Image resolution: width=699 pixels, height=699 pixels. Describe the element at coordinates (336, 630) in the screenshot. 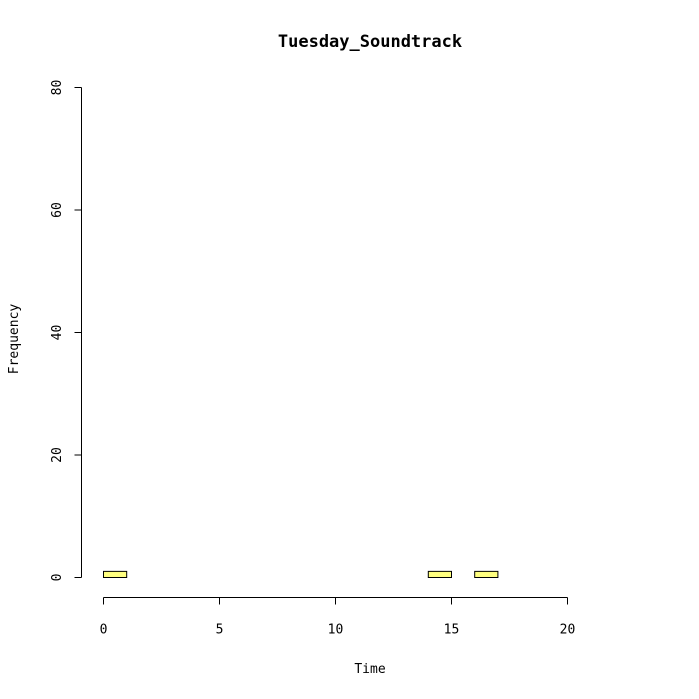

I see `x-tick-label: 10` at that location.